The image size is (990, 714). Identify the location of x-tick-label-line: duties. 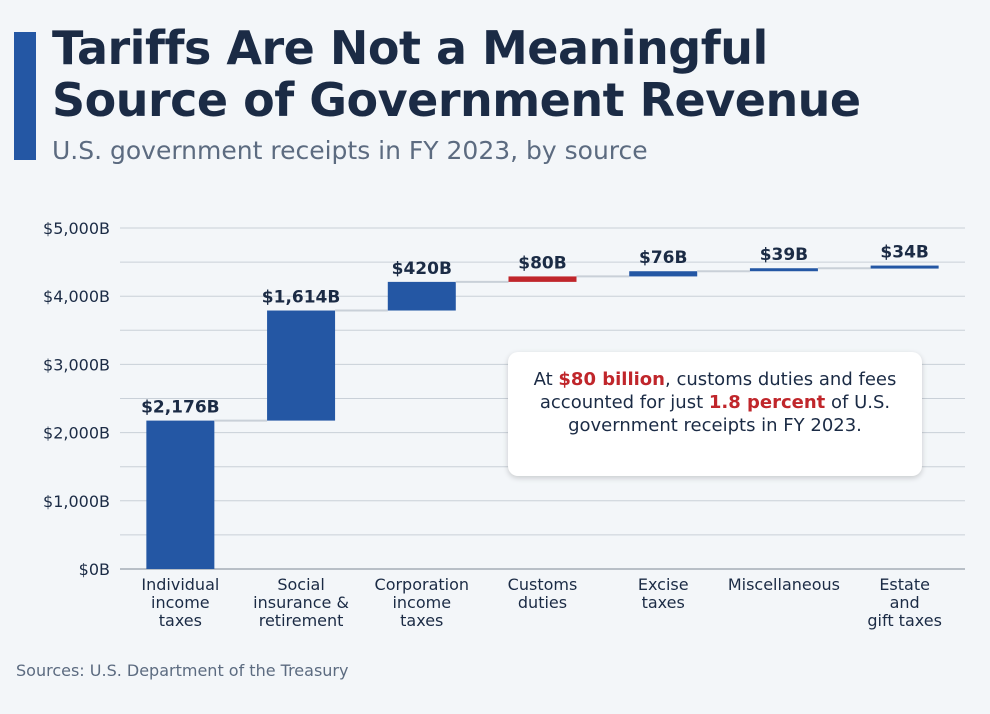
(542, 602).